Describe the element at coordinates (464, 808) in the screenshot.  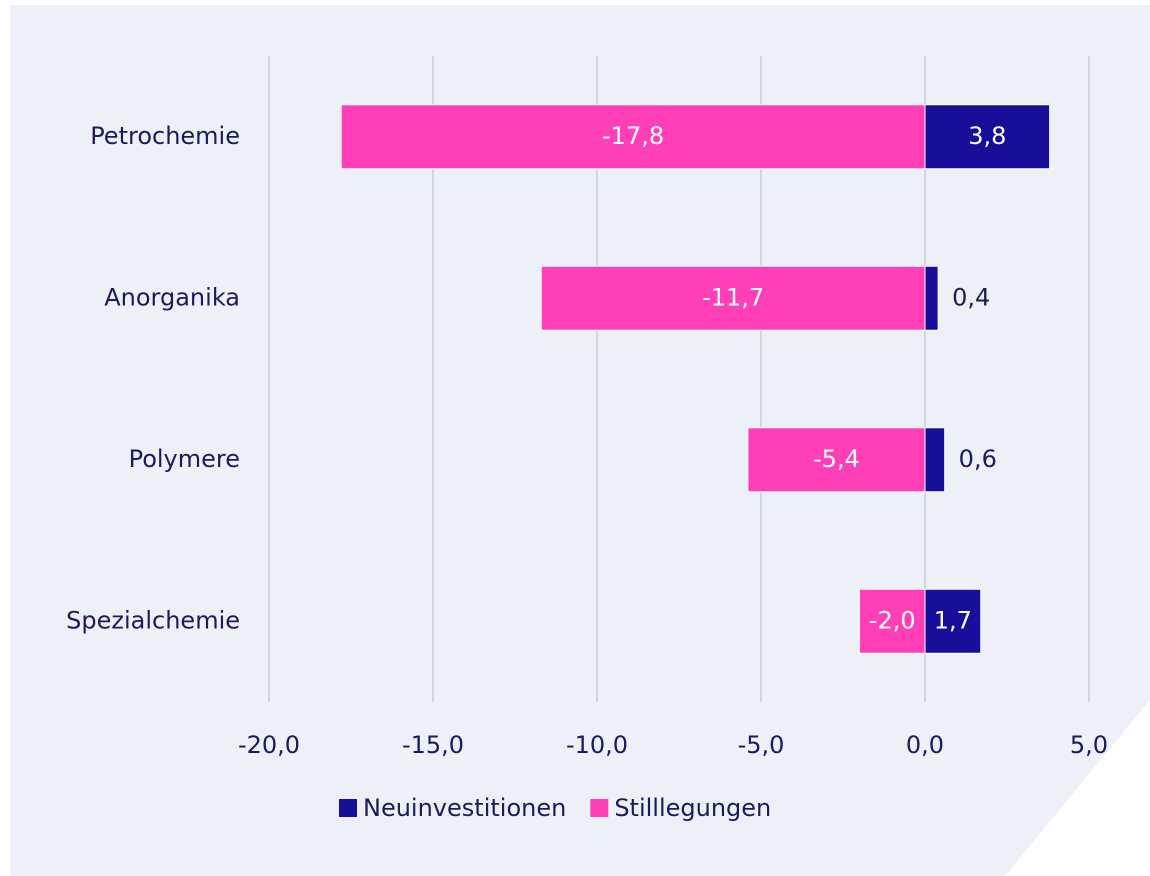
I see `legend-label: Neuinvestitionen` at that location.